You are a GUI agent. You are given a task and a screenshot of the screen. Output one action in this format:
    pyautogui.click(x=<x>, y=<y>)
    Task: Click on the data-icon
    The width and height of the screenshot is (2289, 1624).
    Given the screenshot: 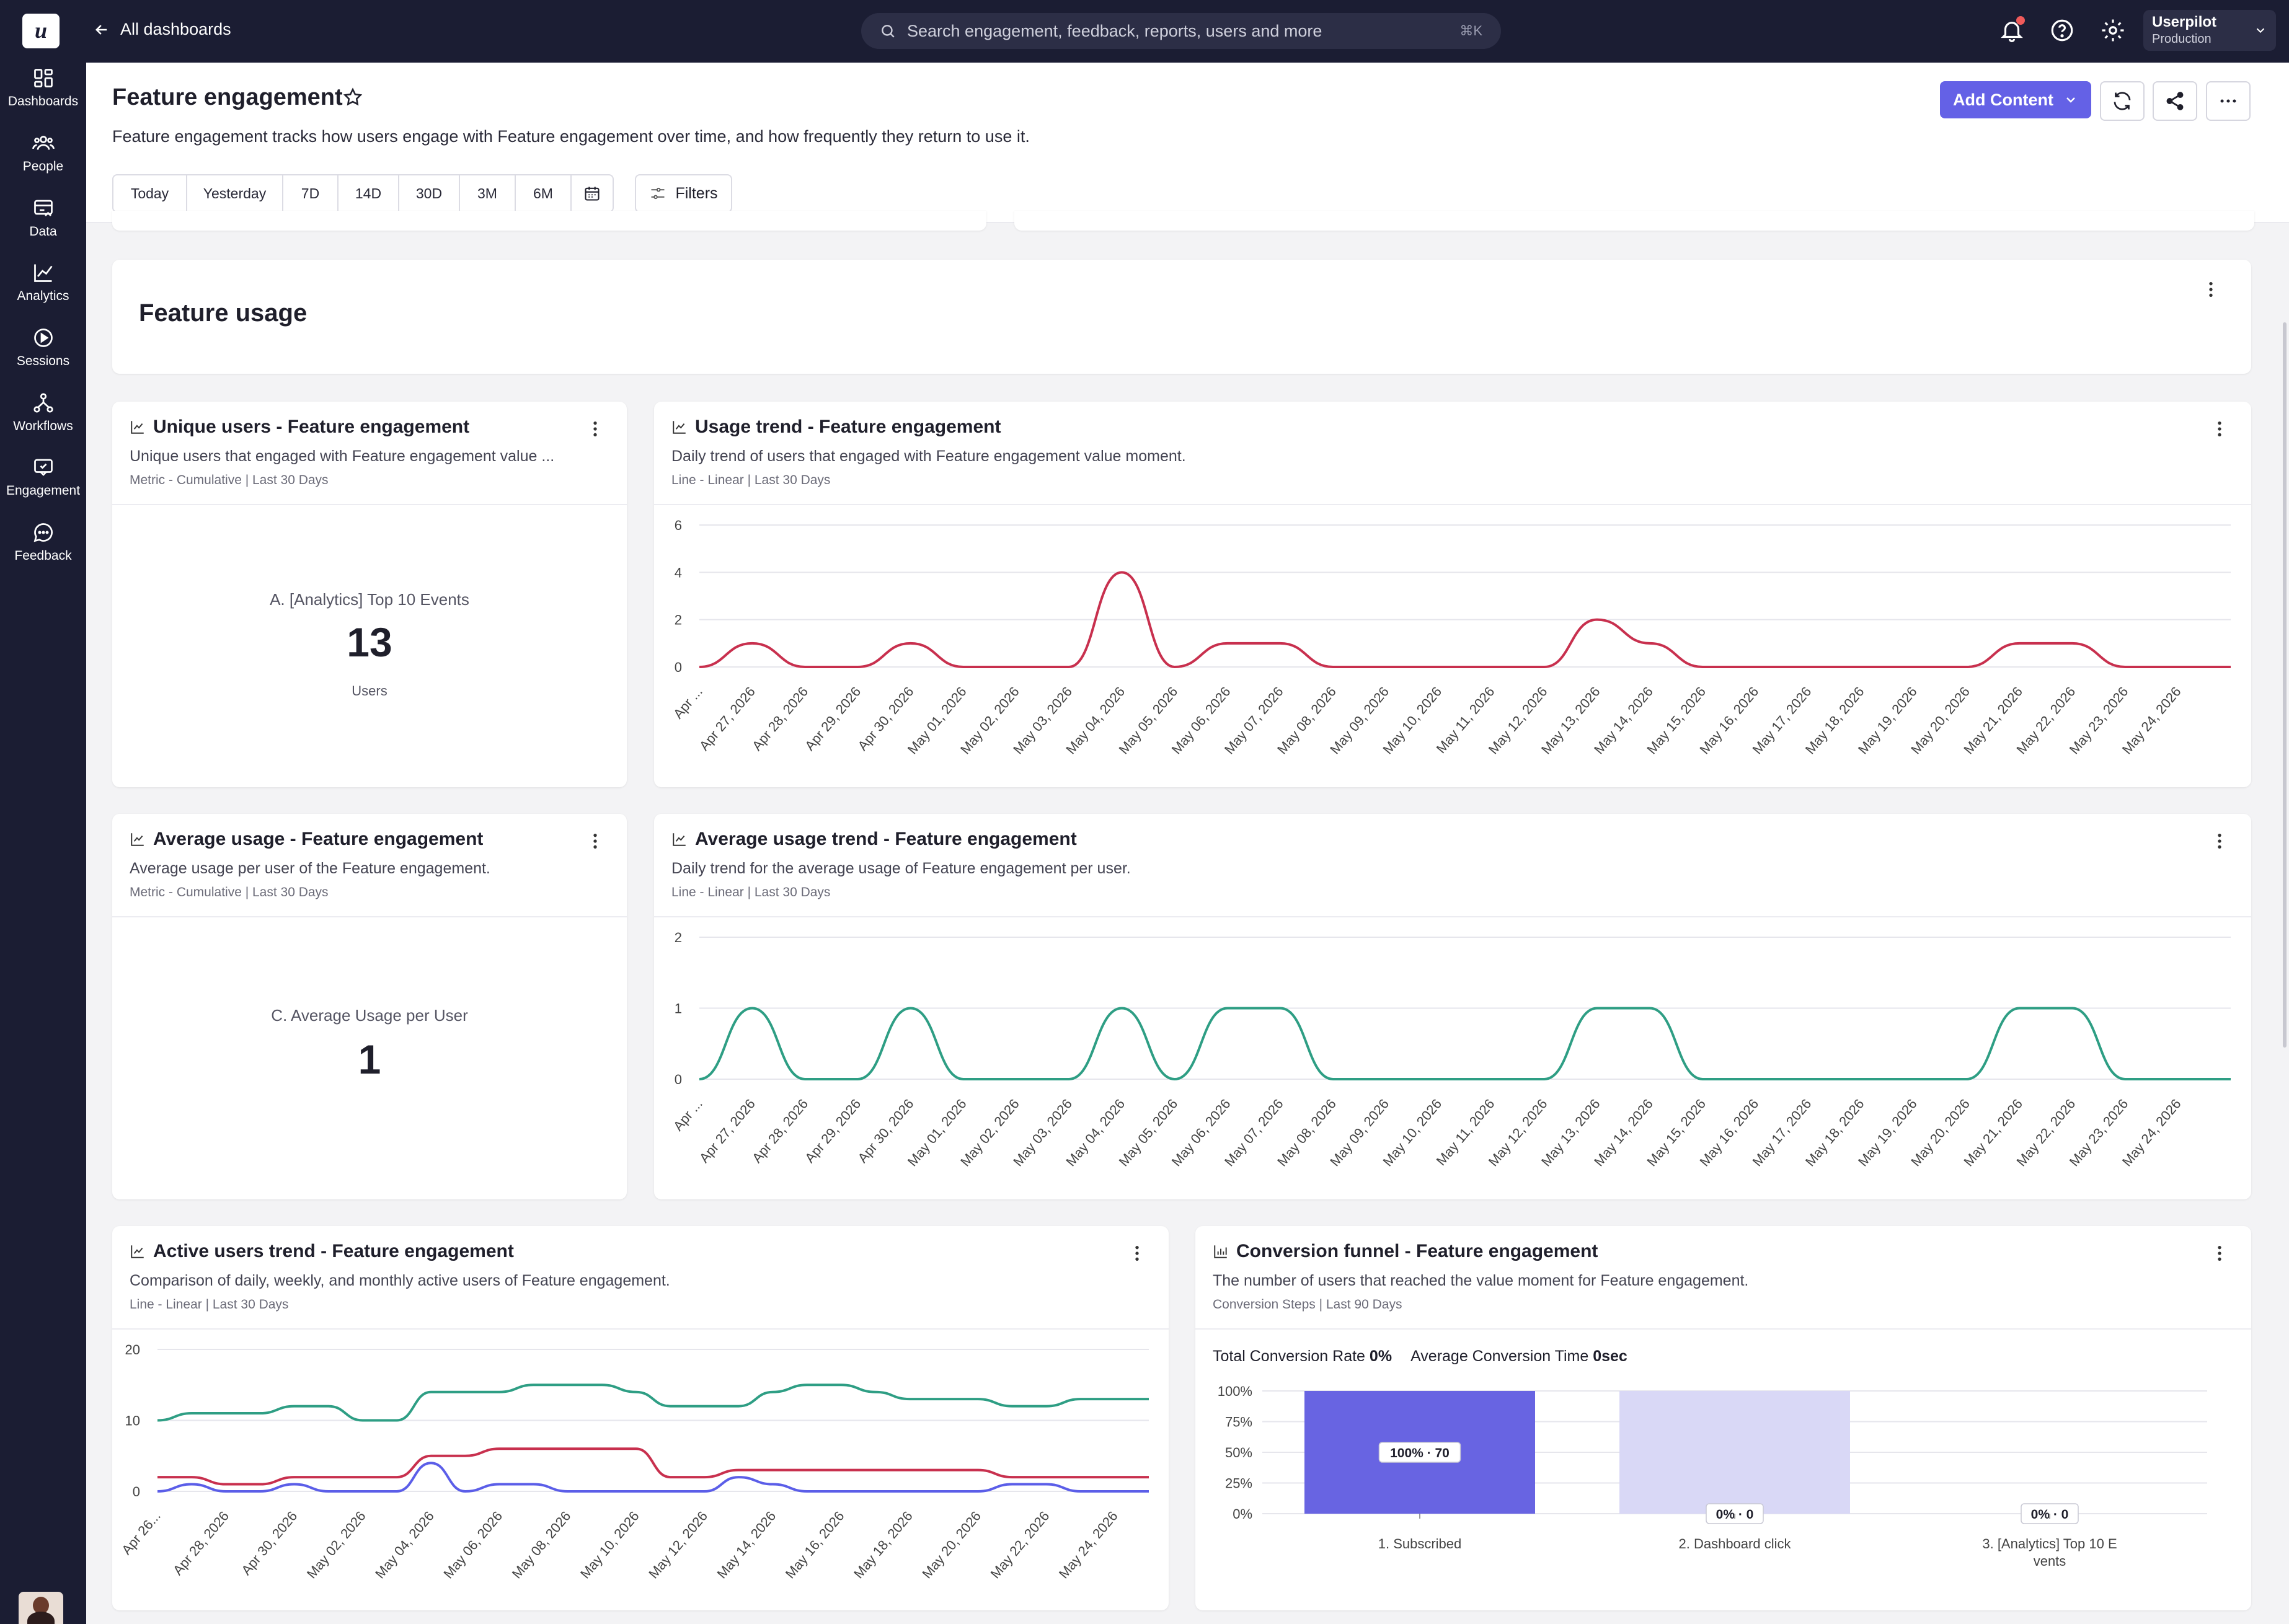 What is the action you would take?
    pyautogui.click(x=43, y=208)
    